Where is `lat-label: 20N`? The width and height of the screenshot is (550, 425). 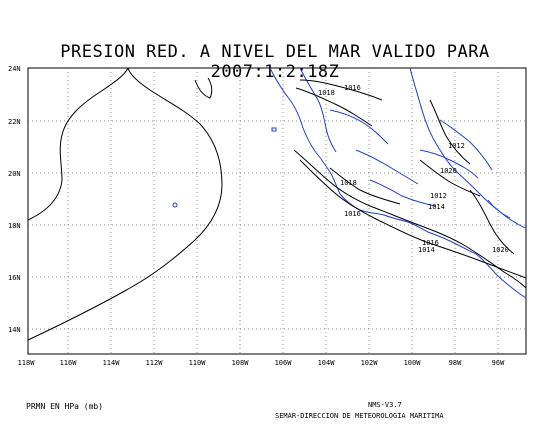 lat-label: 20N is located at coordinates (14, 174).